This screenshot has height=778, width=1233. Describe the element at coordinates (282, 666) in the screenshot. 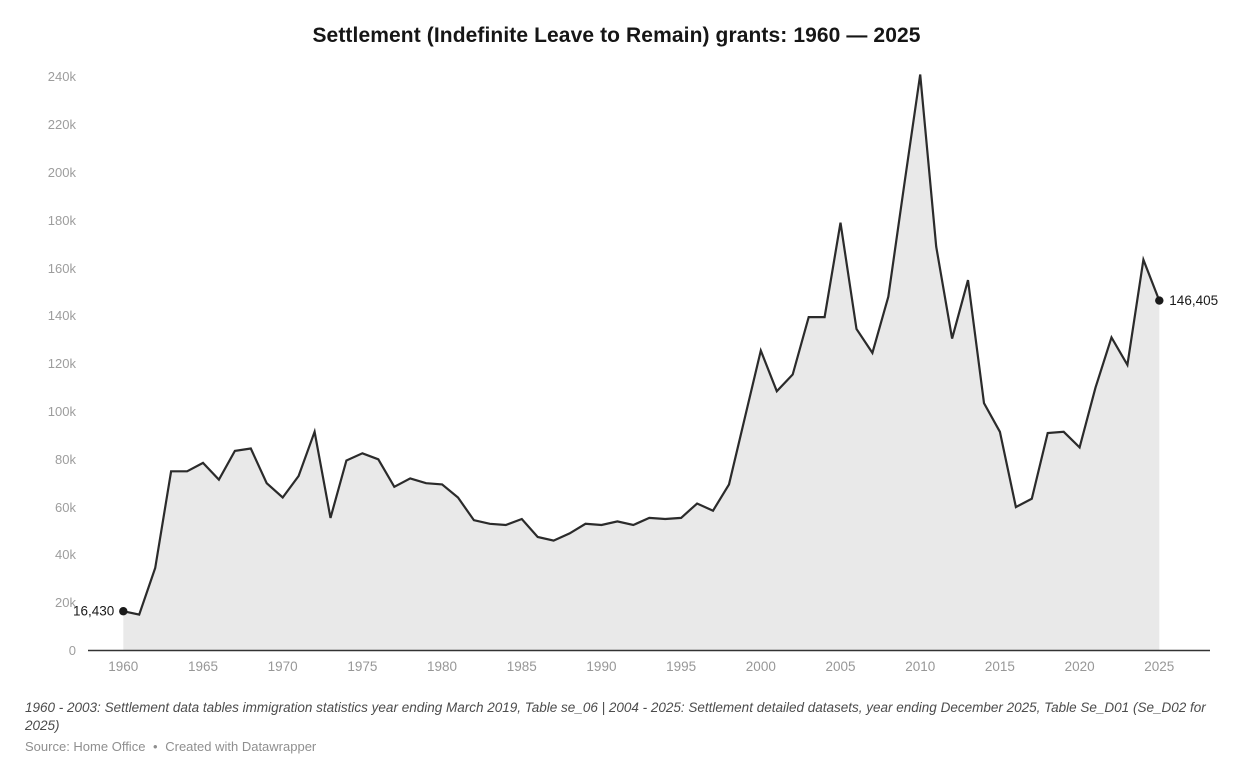

I see `x-tick-label: 1970` at that location.